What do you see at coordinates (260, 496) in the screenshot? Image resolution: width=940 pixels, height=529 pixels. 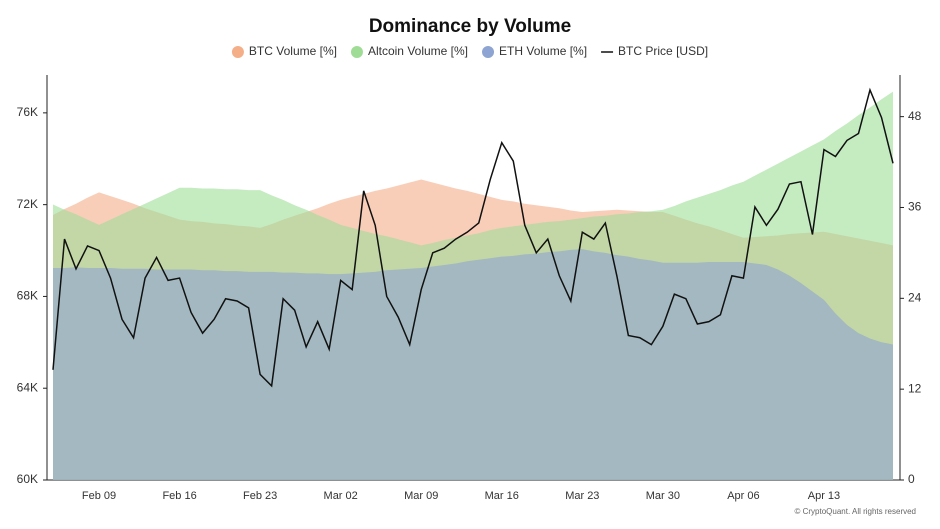 I see `x-tick-label: Feb 23` at bounding box center [260, 496].